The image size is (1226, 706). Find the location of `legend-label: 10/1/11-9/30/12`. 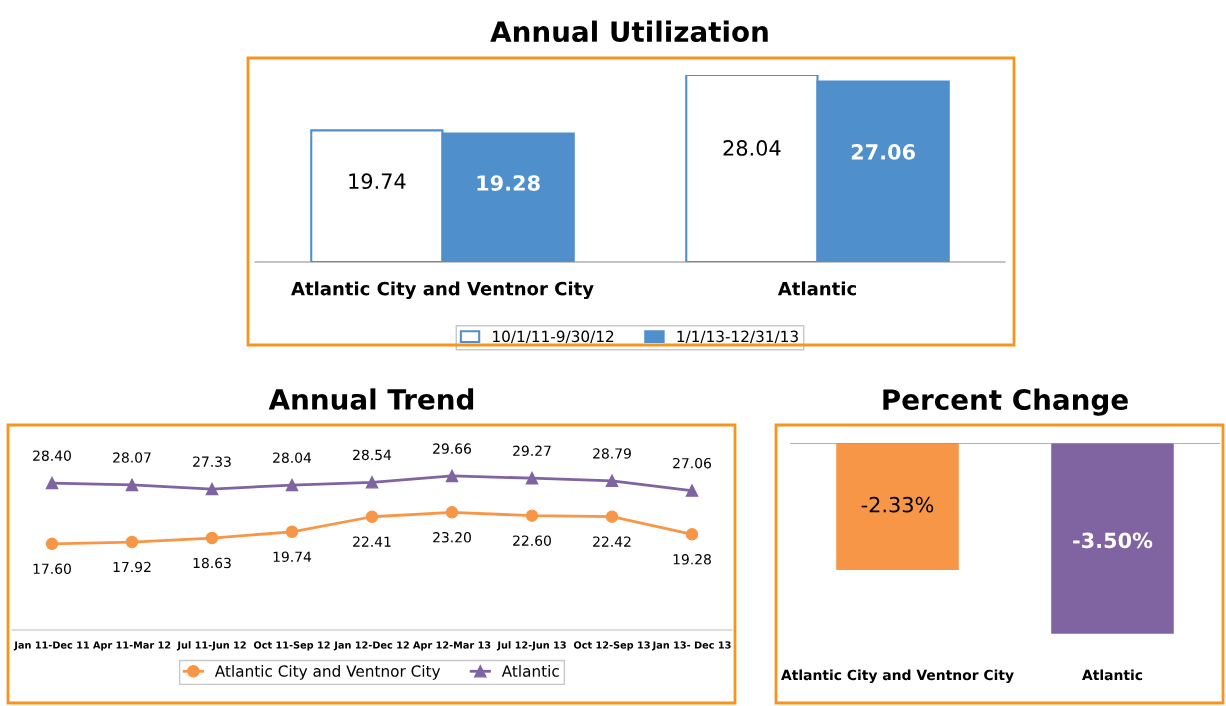

legend-label: 10/1/11-9/30/12 is located at coordinates (553, 337).